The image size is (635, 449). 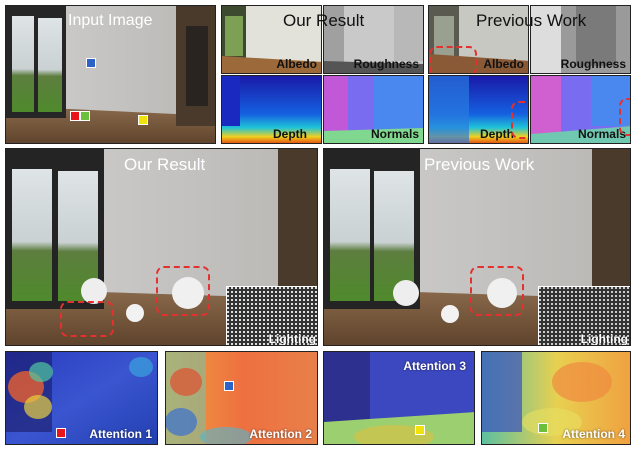 What do you see at coordinates (503, 64) in the screenshot?
I see `prev-albedo-label: Albedo` at bounding box center [503, 64].